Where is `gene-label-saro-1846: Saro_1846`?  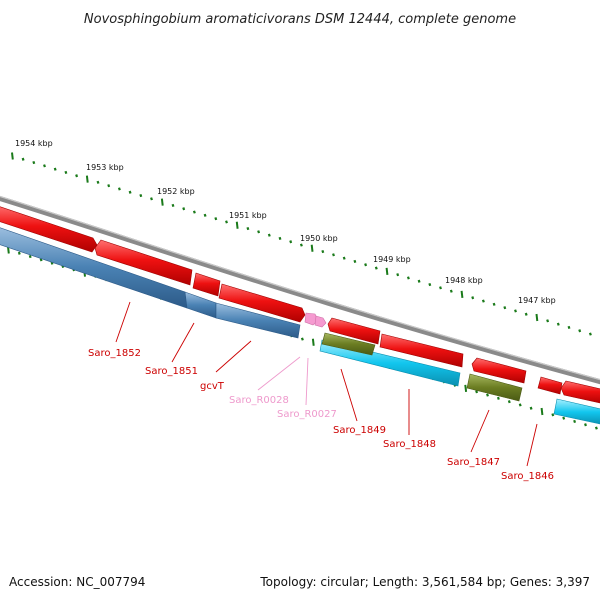
gene-label-saro-1846: Saro_1846 is located at coordinates (527, 476).